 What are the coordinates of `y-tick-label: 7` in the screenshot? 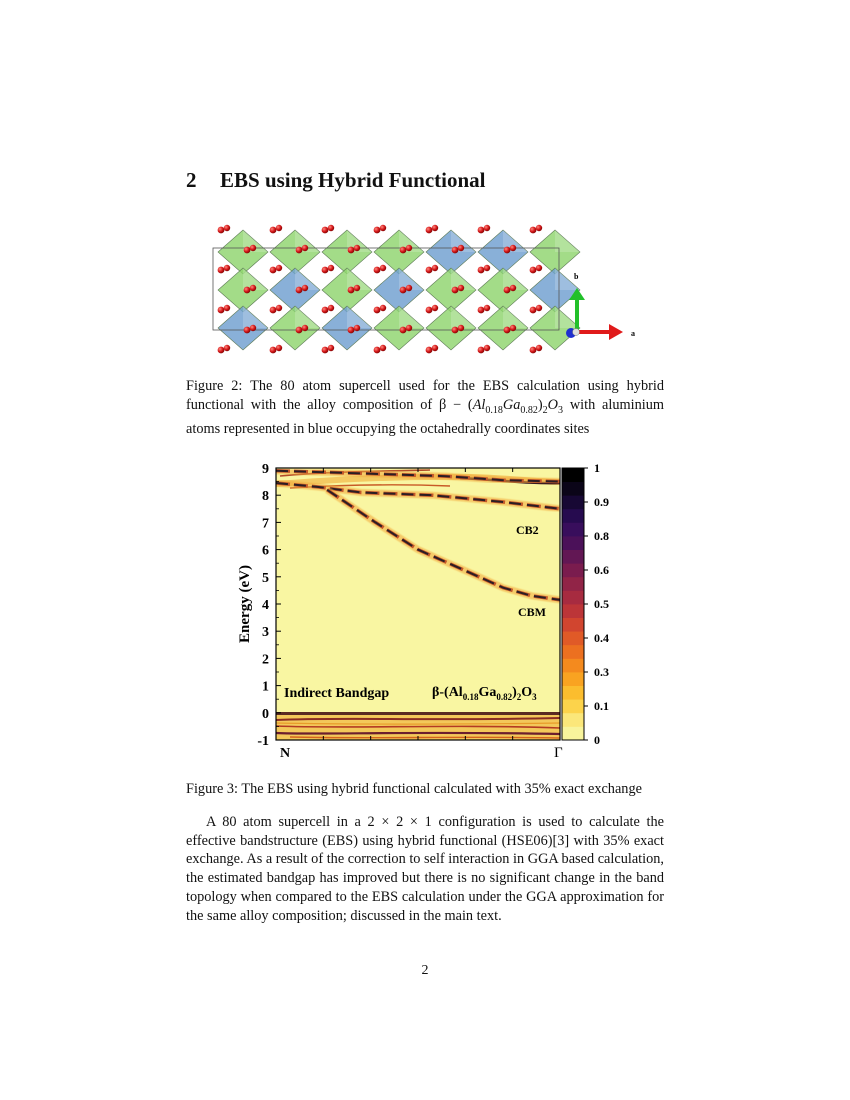 It's located at (265, 523).